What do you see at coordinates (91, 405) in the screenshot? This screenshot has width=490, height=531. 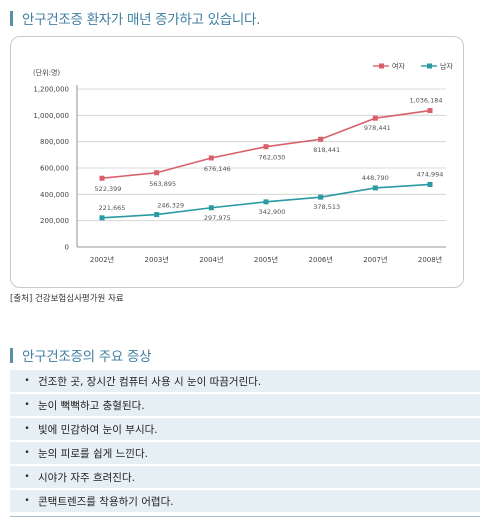 I see `symptom-text: 눈이 뻑뻑하고 충혈된다.` at bounding box center [91, 405].